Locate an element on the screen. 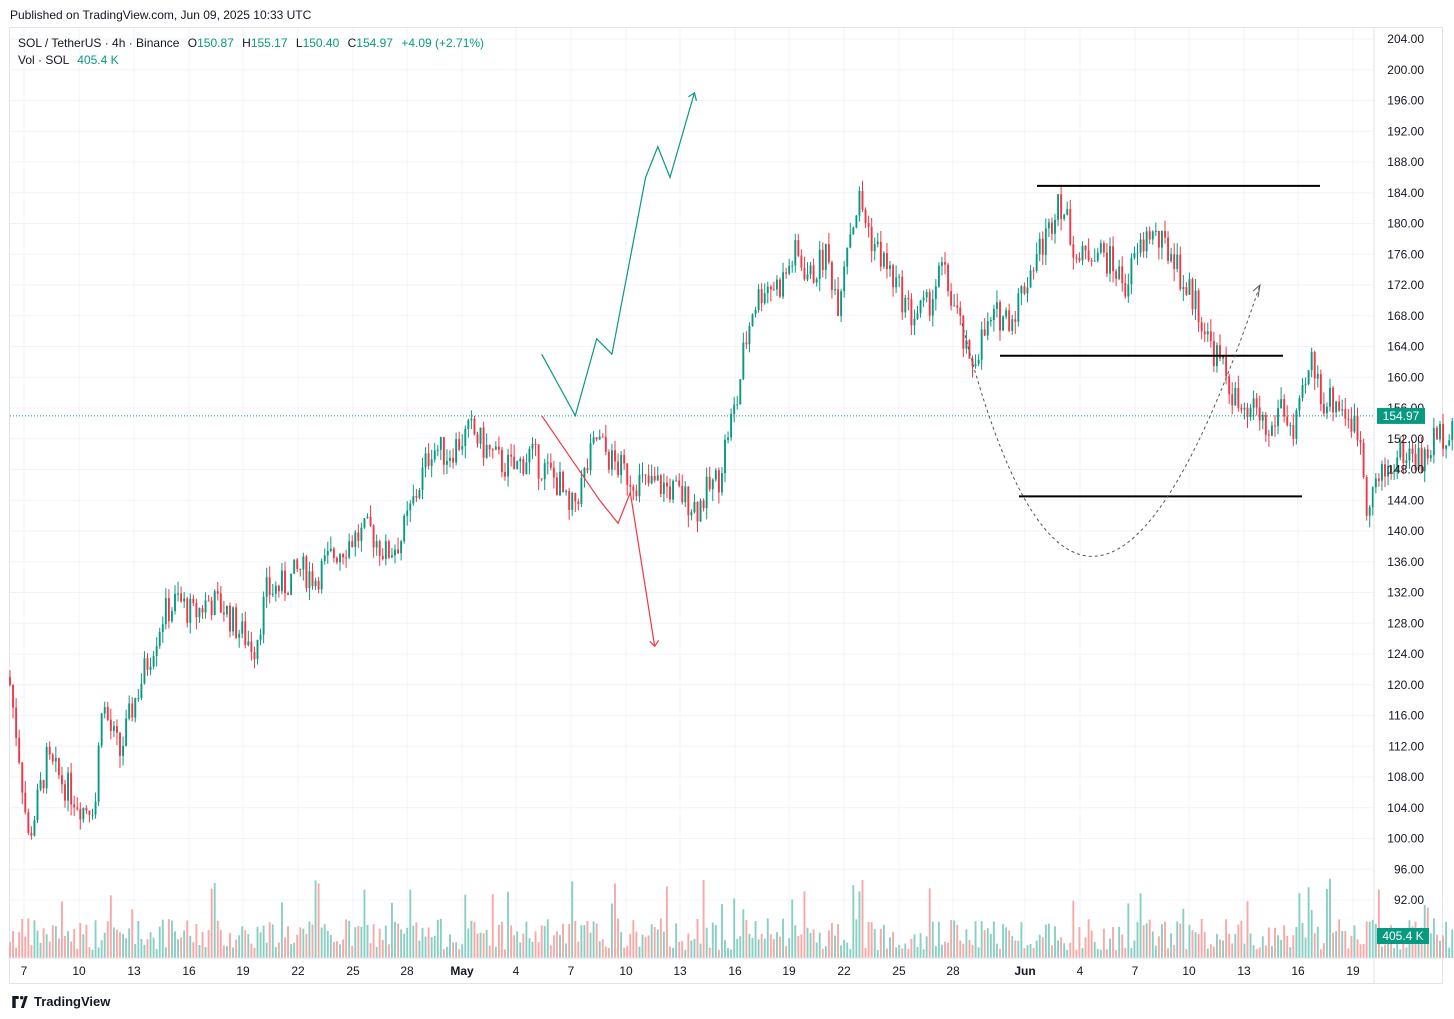  y-tick-label: 180.00 is located at coordinates (1405, 224).